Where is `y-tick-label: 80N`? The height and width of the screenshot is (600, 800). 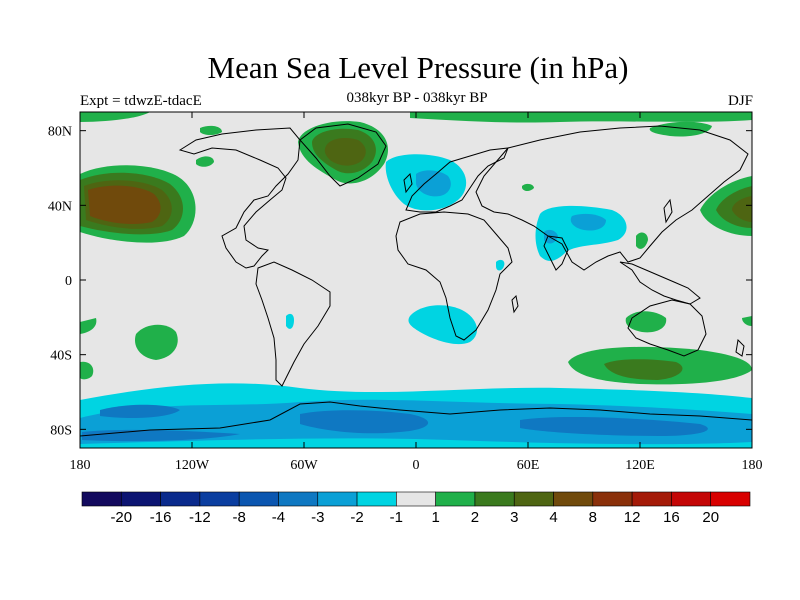 y-tick-label: 80N is located at coordinates (60, 132).